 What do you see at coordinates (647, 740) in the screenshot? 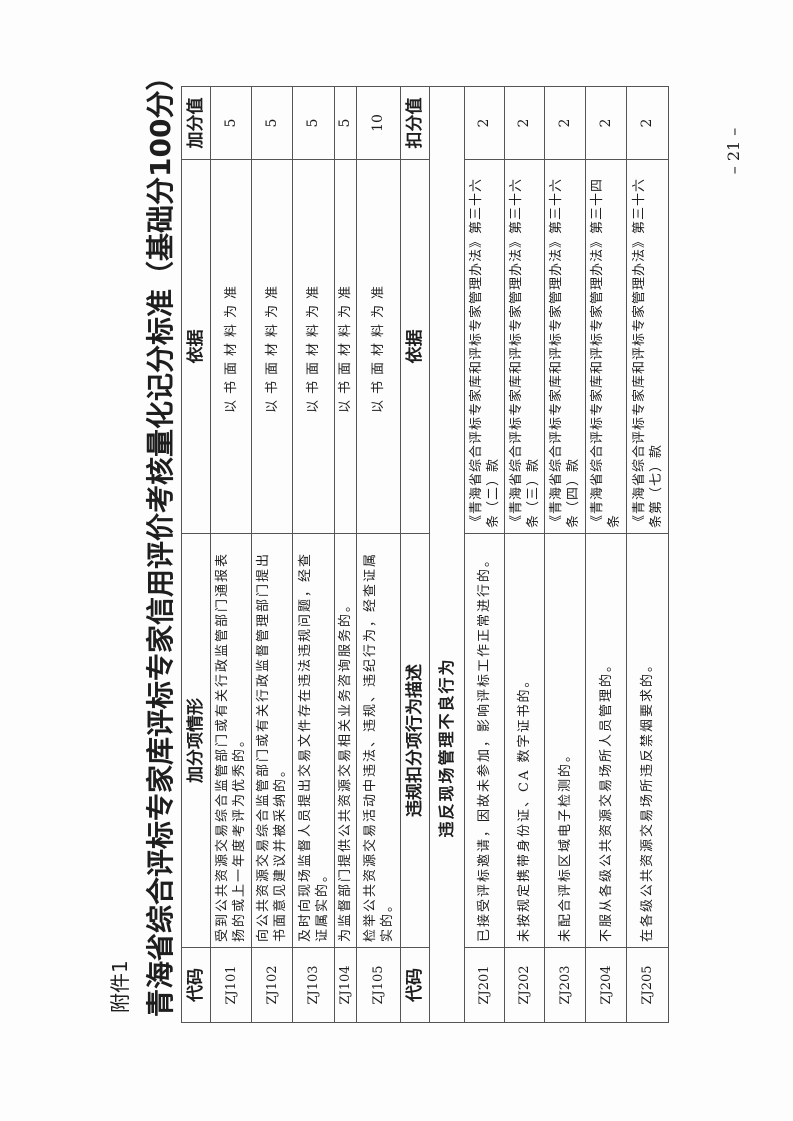
I see `row-description: 在各级公共资源交易场所违反禁烟要求的。` at bounding box center [647, 740].